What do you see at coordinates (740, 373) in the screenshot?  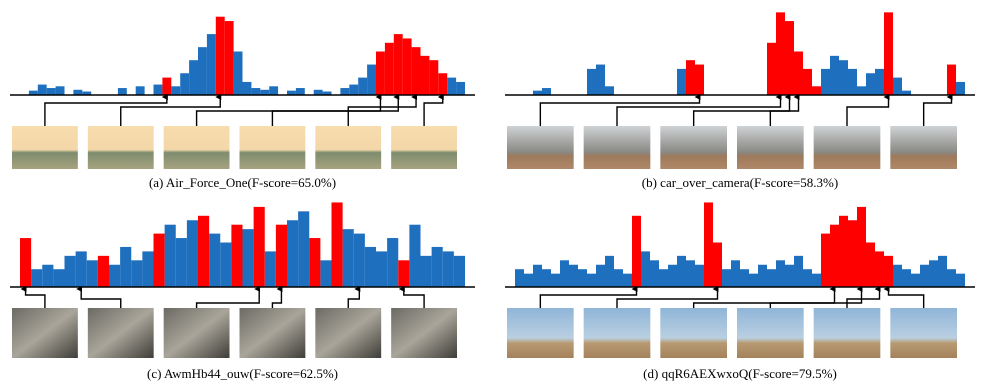 I see `caption: (d) qqR6AEXwxoQ(F-score=79.5%)` at bounding box center [740, 373].